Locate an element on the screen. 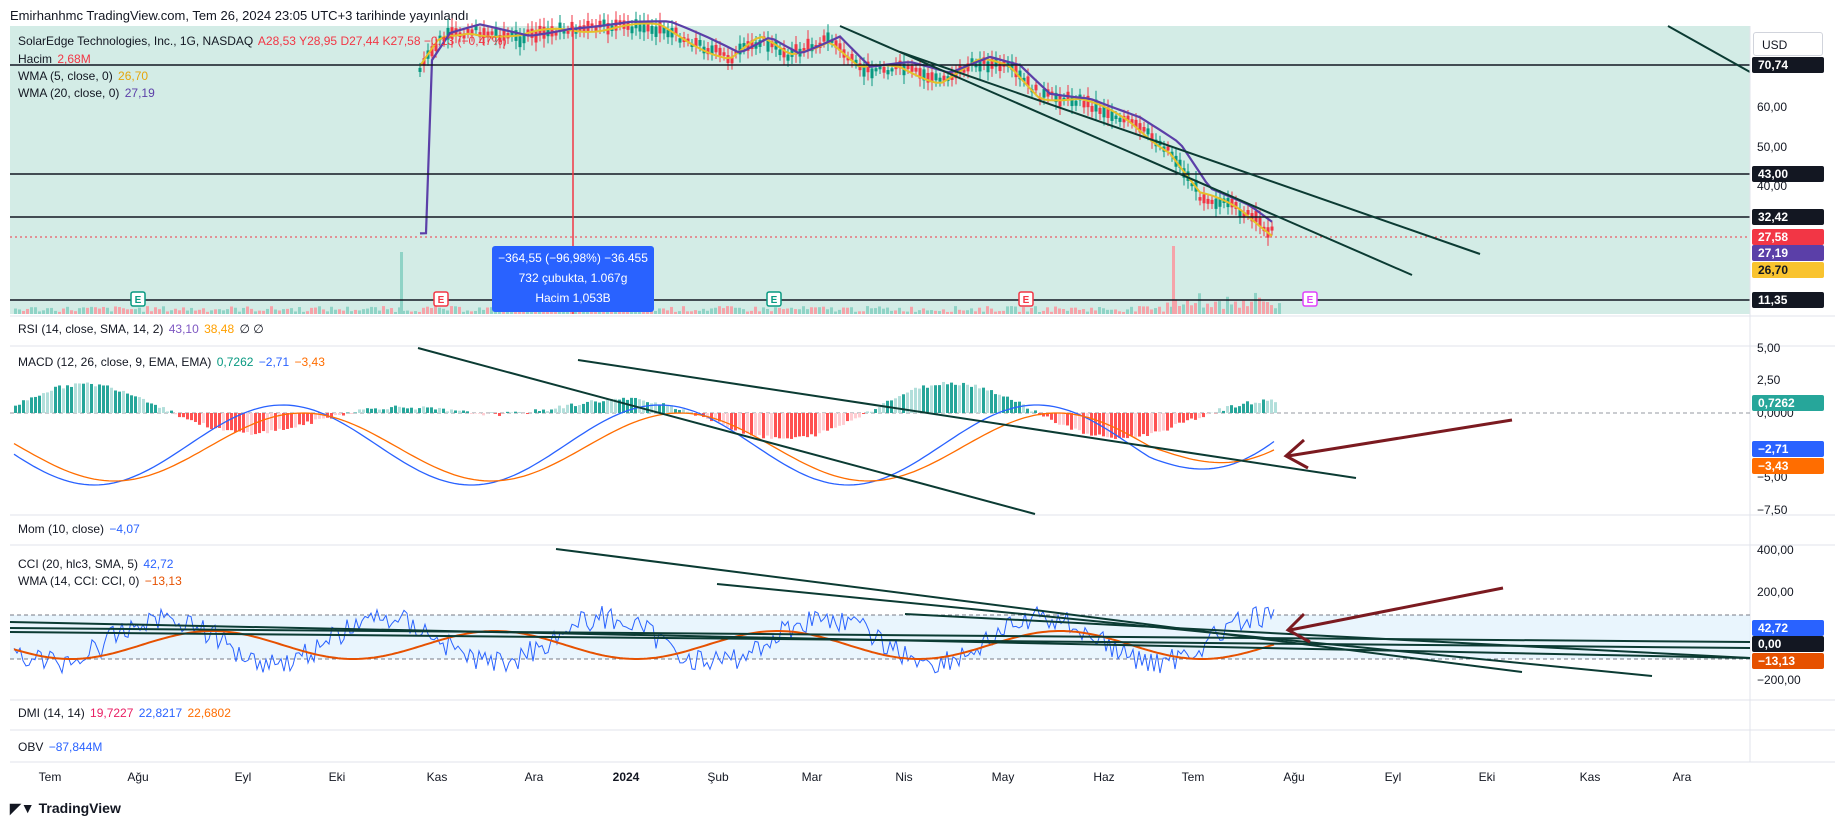 The image size is (1835, 827). signal-line-tag: −3,43 is located at coordinates (1773, 466).